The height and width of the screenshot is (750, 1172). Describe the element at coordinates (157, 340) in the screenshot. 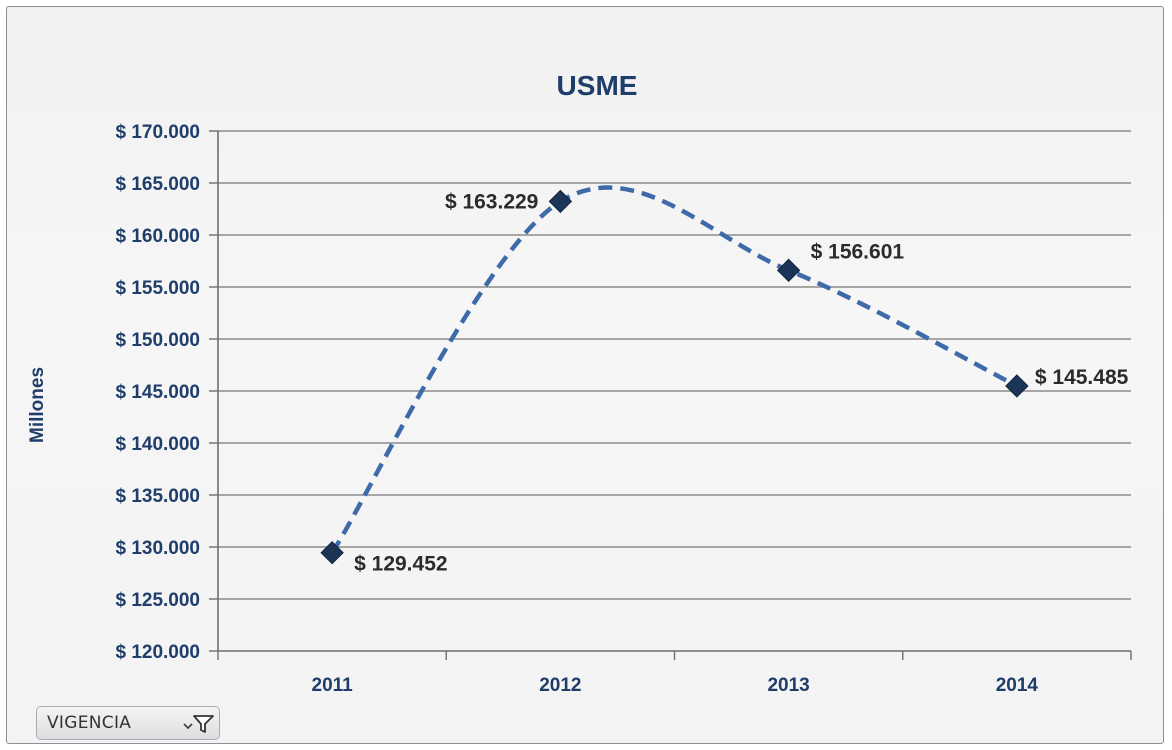

I see `y-tick-label: $ 150.000` at that location.